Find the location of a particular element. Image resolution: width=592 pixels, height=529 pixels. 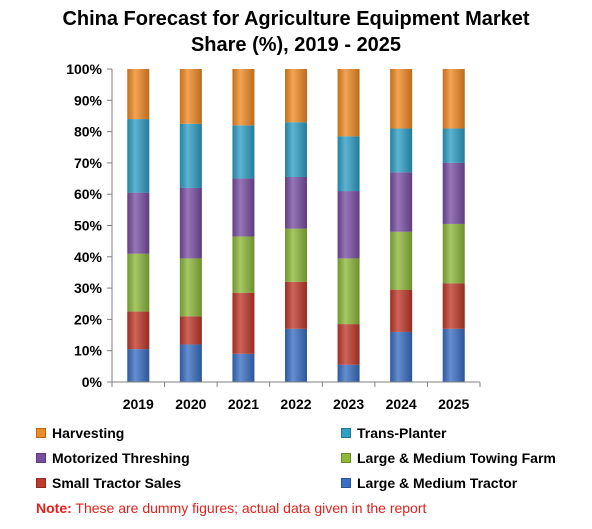

y-tick-label: 50% is located at coordinates (88, 226).